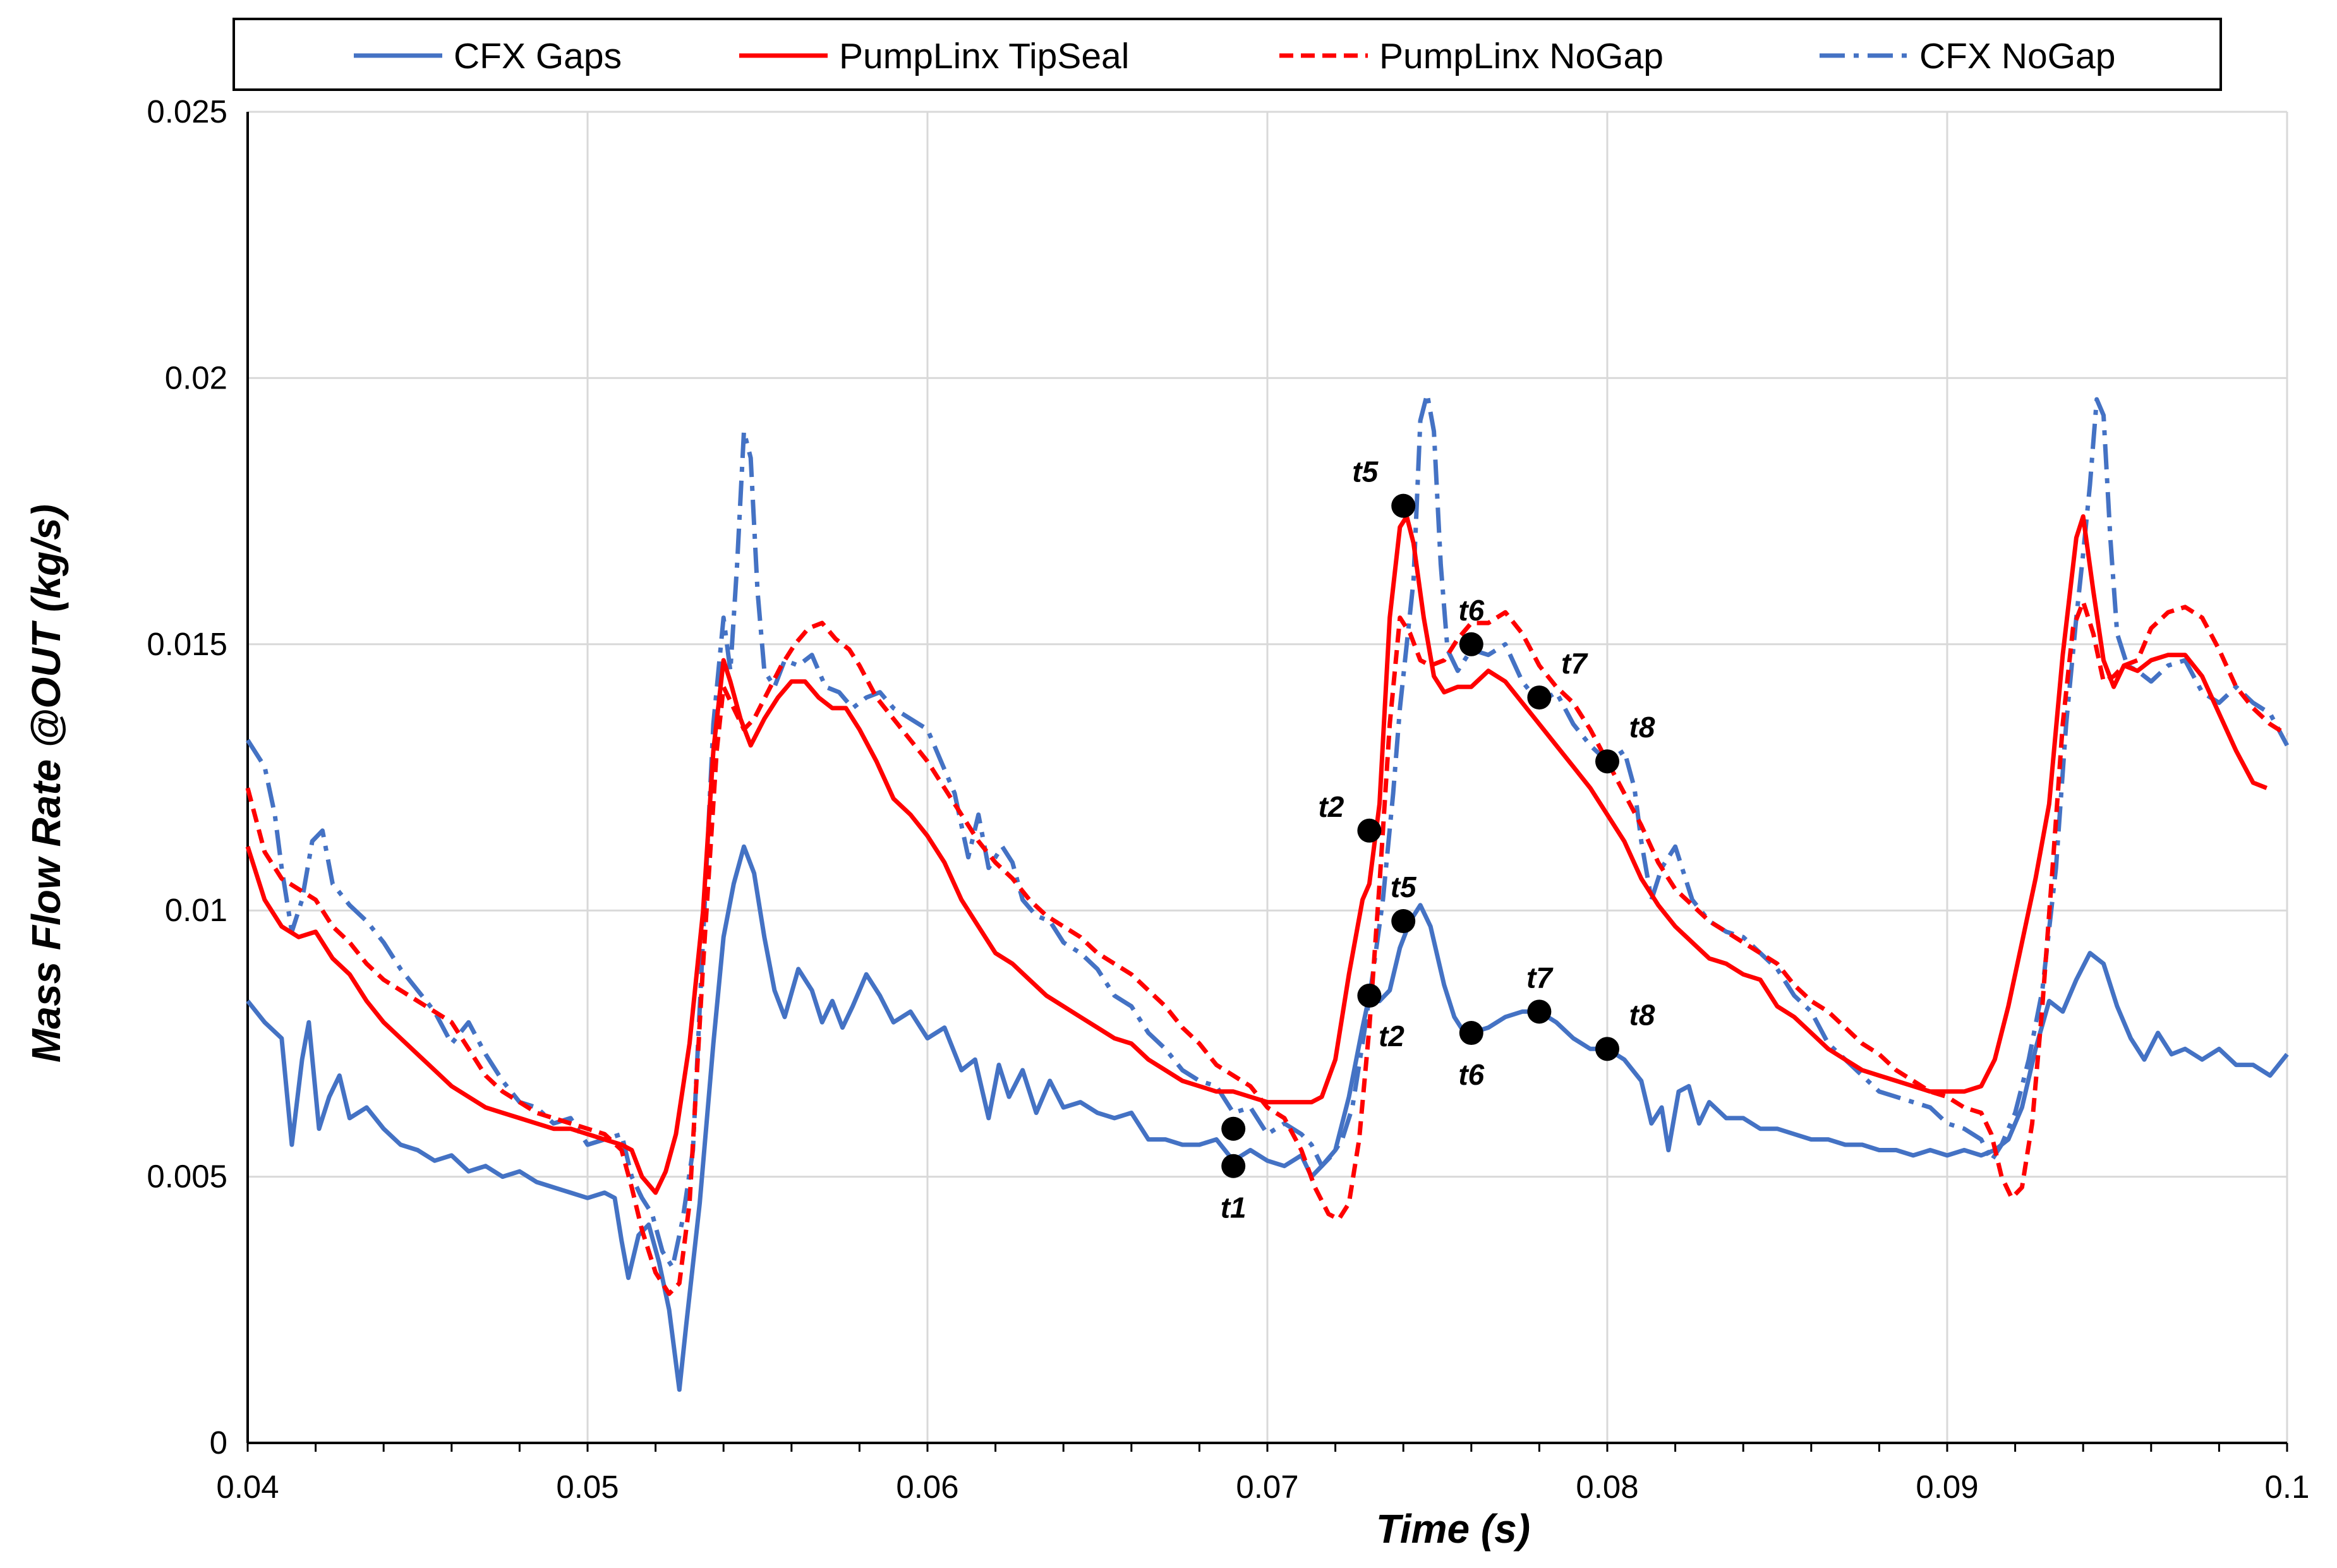 This screenshot has height=1568, width=2337. I want to click on y-tick-label: 0.005, so click(187, 1177).